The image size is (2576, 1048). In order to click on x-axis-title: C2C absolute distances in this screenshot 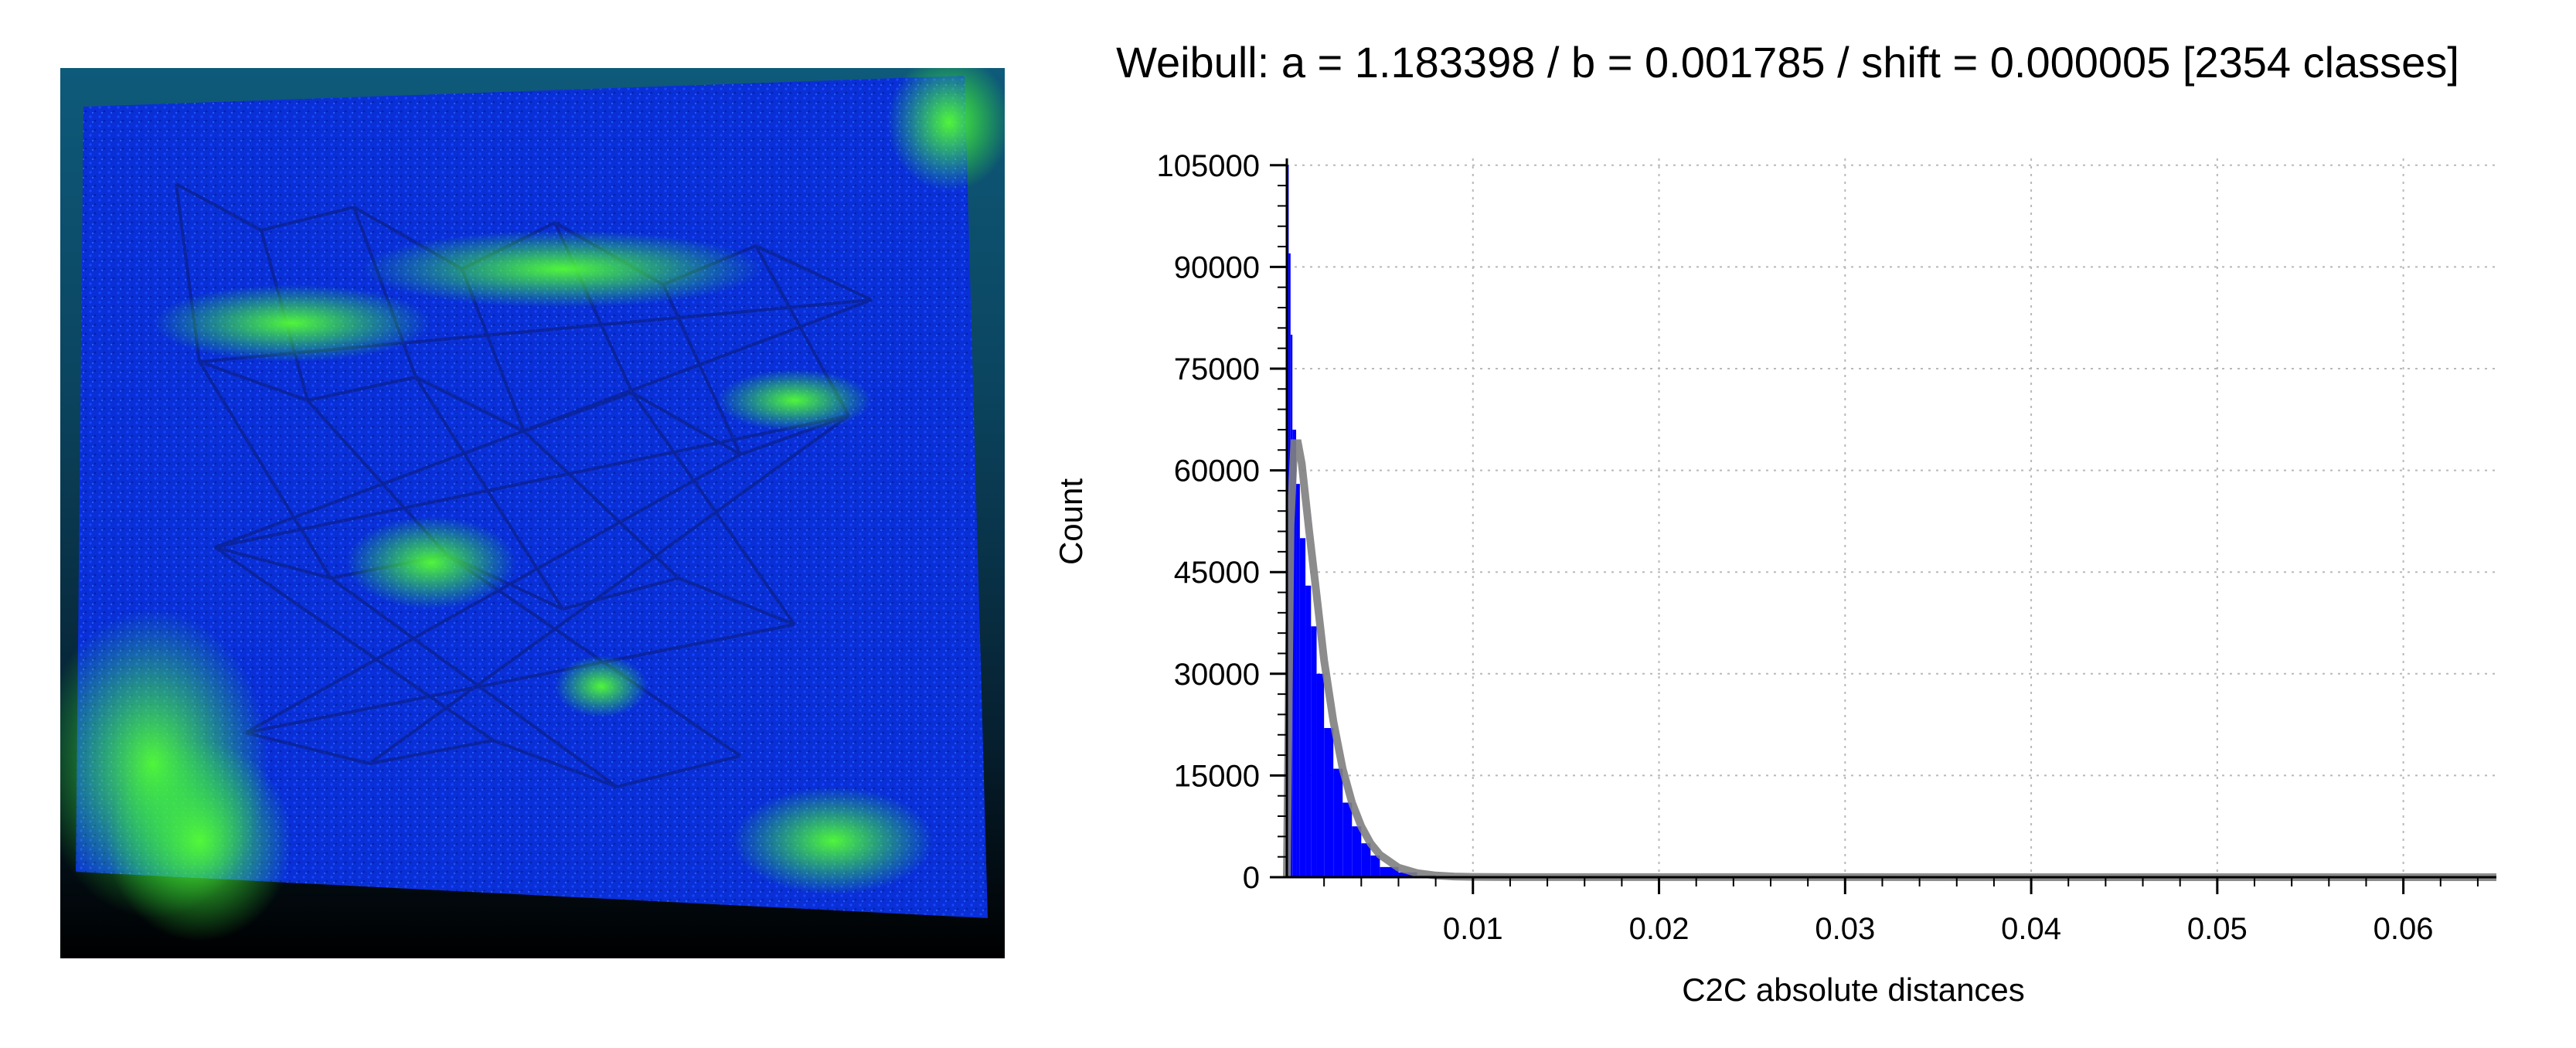, I will do `click(1853, 989)`.